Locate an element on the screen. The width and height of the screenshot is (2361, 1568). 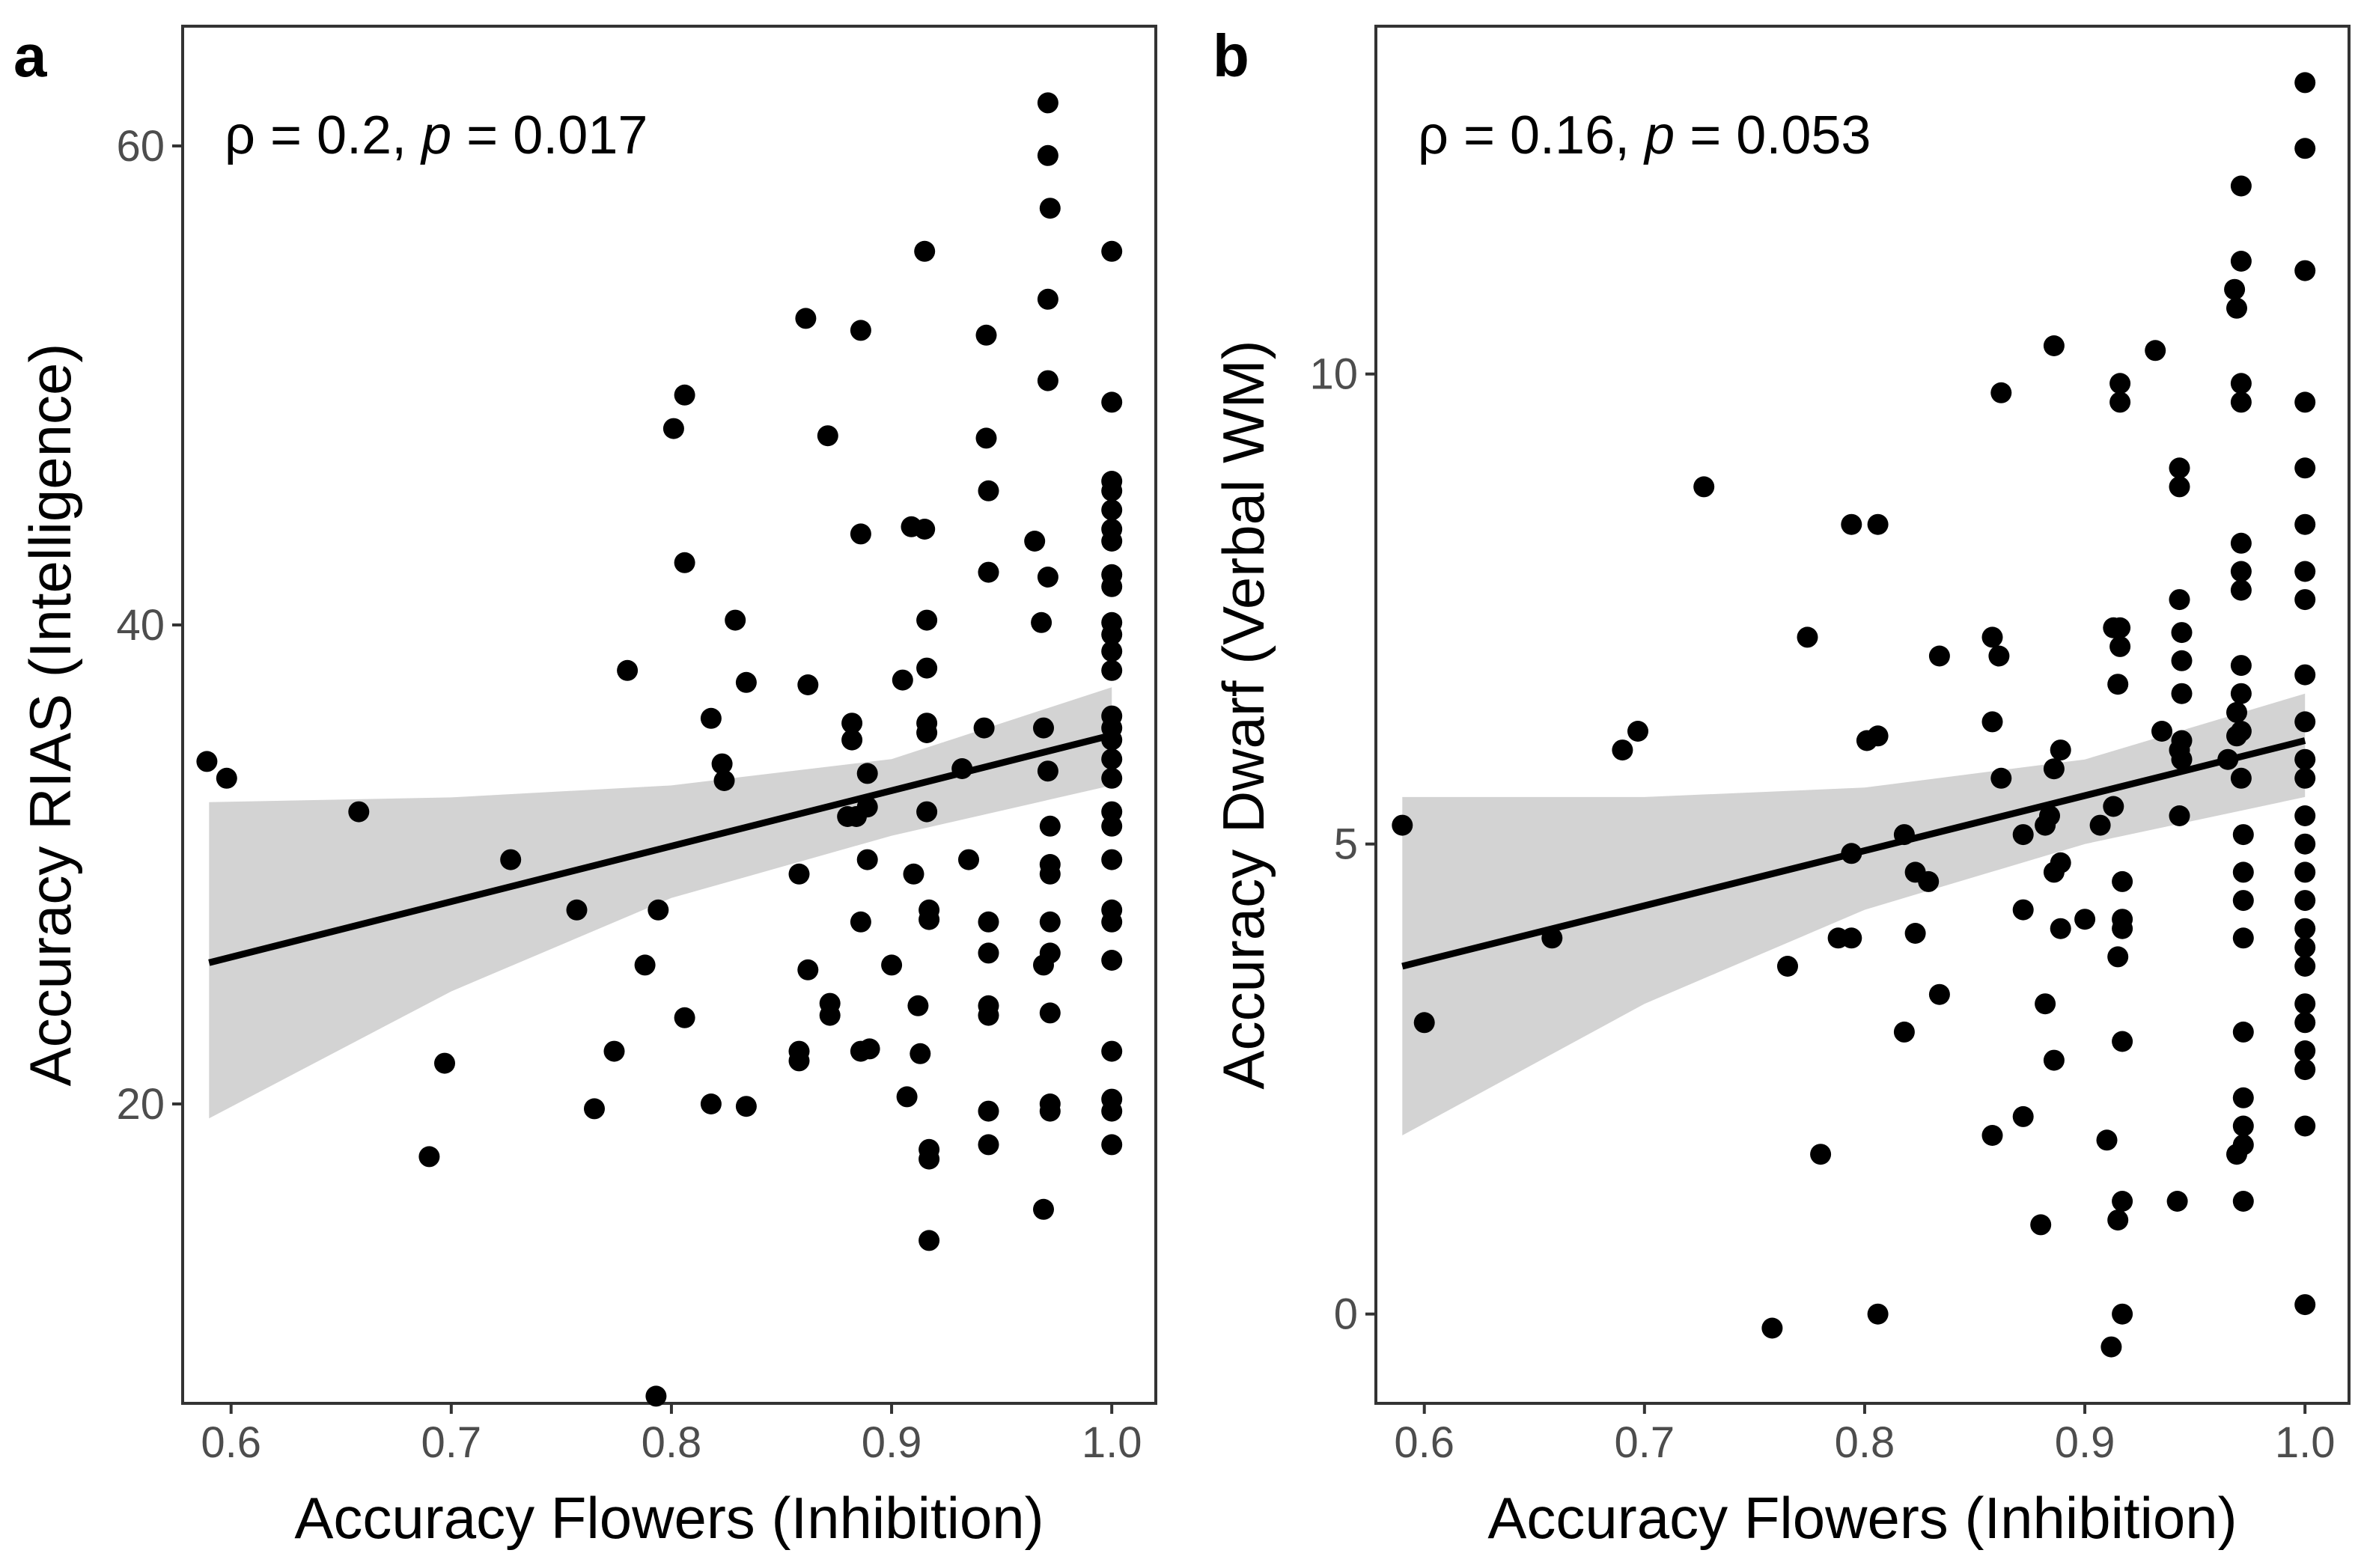
x-tick-label: 0.7 is located at coordinates (451, 1442).